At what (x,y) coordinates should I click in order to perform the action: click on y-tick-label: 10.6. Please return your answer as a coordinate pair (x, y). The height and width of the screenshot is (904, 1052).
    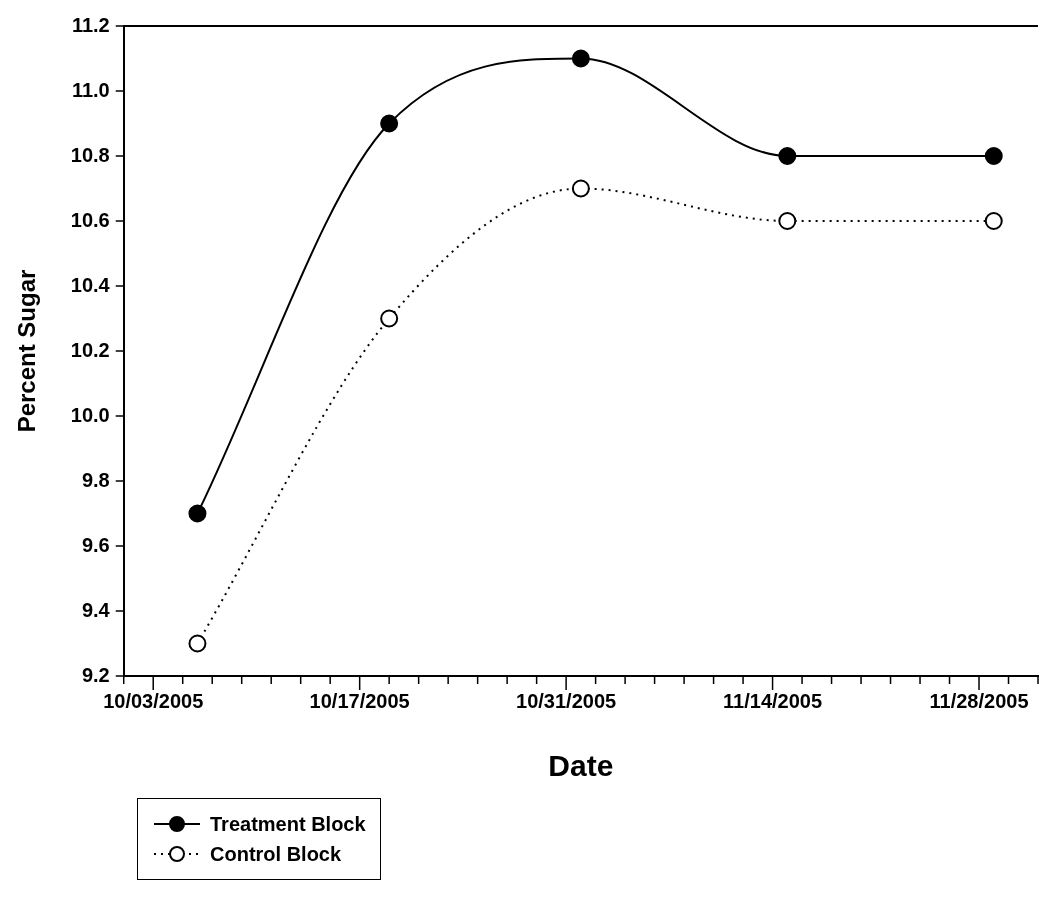
    Looking at the image, I should click on (90, 219).